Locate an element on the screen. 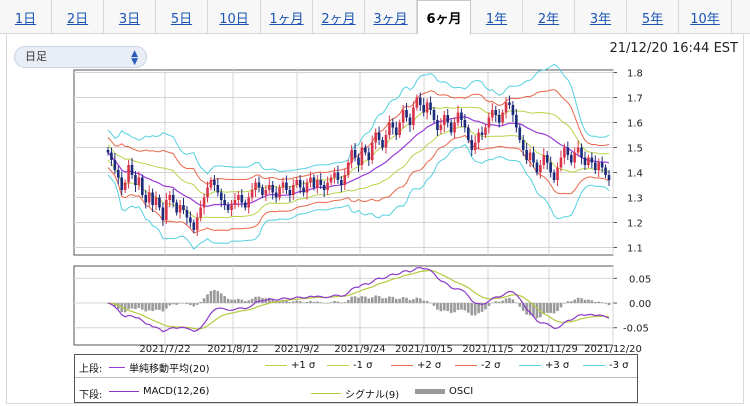 This screenshot has width=750, height=406. tab-2: 3日 is located at coordinates (130, 17).